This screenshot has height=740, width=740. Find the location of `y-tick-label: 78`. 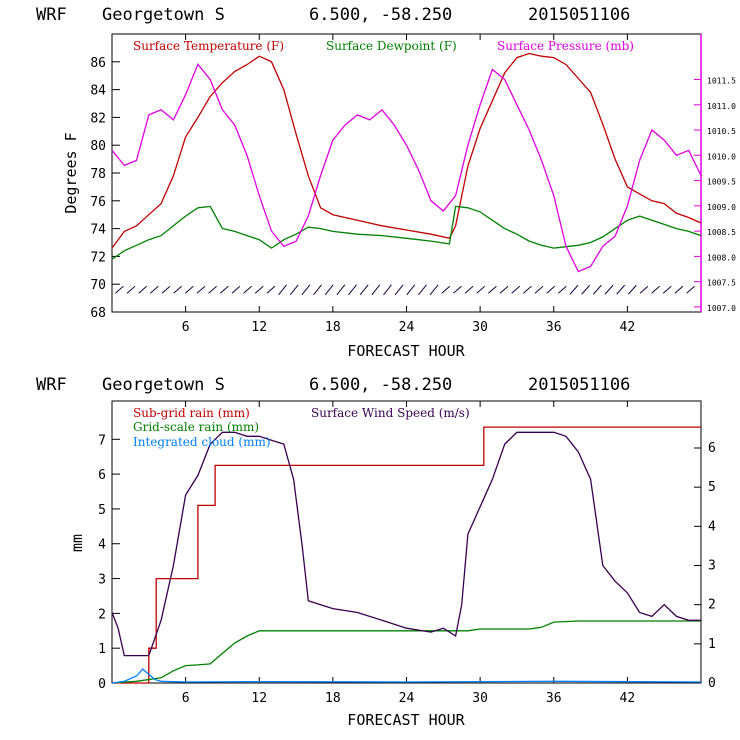

y-tick-label: 78 is located at coordinates (98, 174).